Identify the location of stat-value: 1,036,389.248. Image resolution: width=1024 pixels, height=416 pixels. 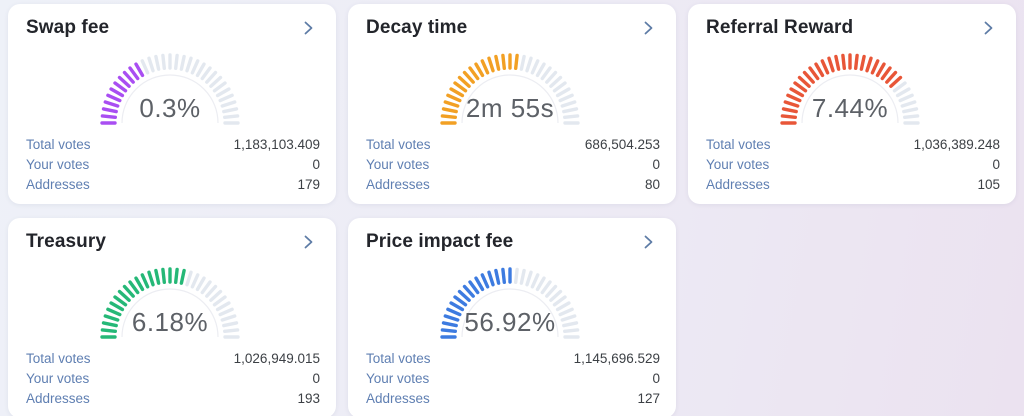
(956, 144).